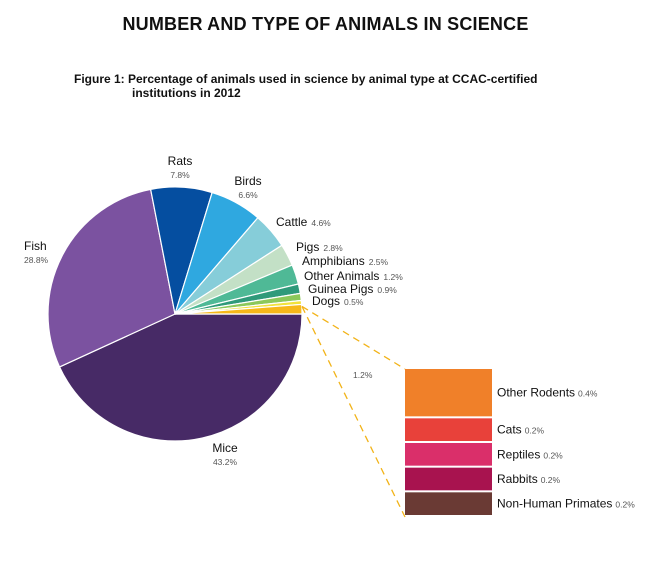 The height and width of the screenshot is (566, 651). I want to click on breakdown-bar-reptiles, so click(448, 454).